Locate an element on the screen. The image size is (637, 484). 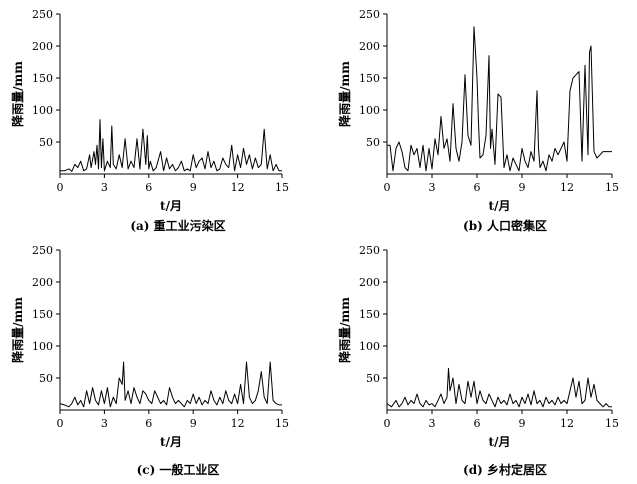
panel-caption: (d) 乡村定居区 is located at coordinates (505, 469).